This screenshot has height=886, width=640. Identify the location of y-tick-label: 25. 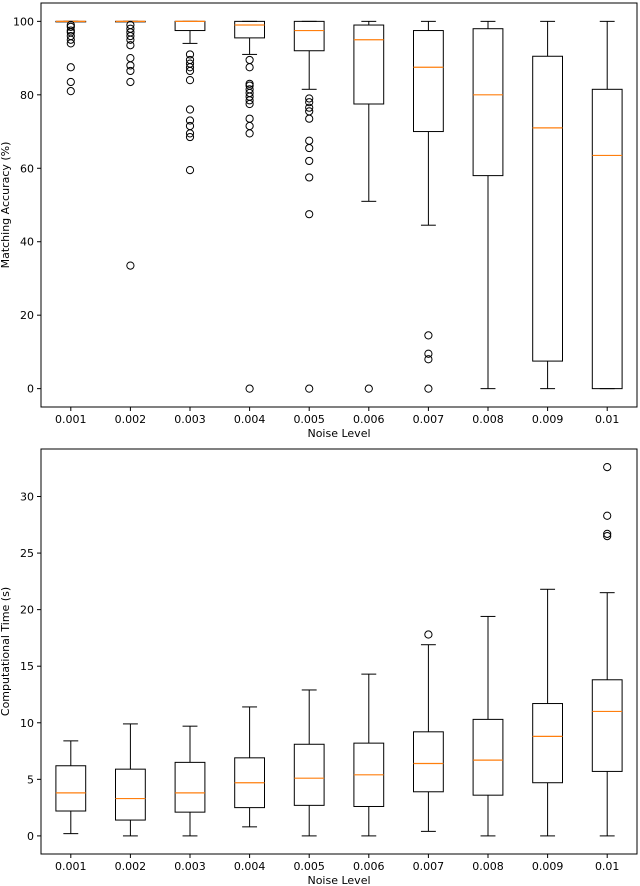
(27, 553).